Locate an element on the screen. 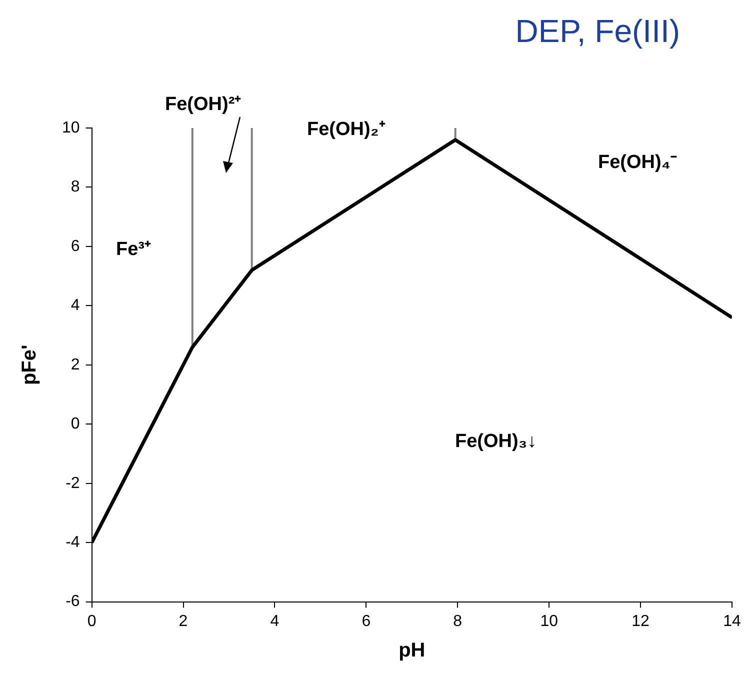 Image resolution: width=746 pixels, height=675 pixels. x-tick-label: 0 is located at coordinates (91, 621).